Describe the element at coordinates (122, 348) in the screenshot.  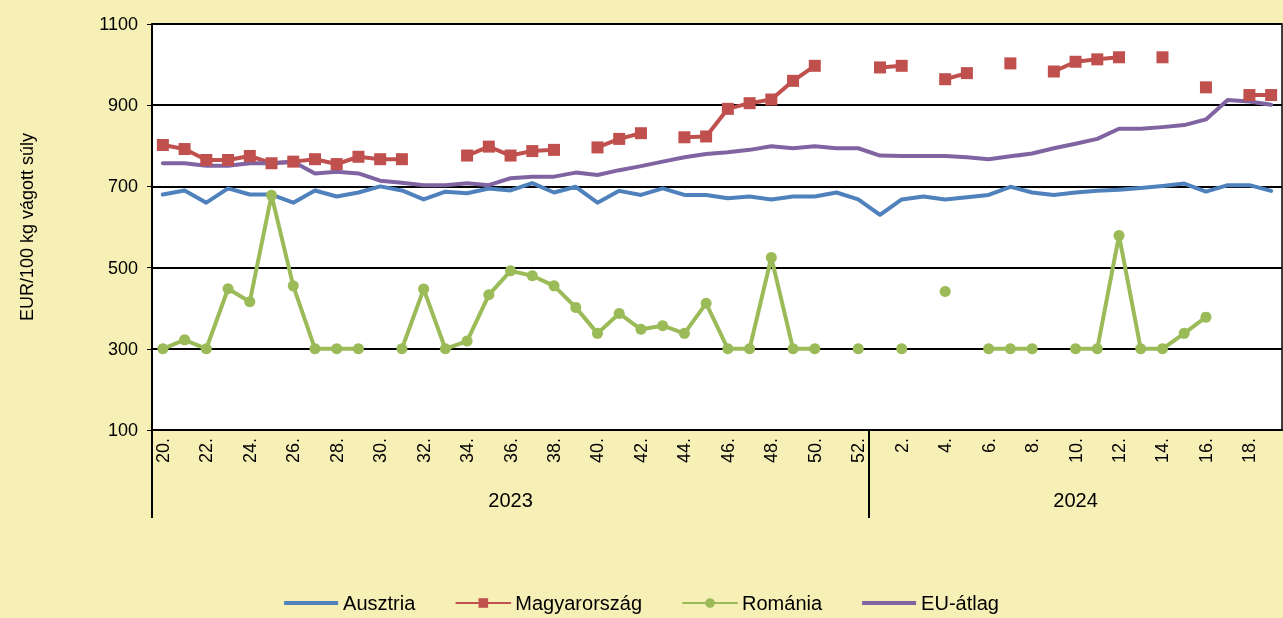
I see `y-tick-label: 300` at that location.